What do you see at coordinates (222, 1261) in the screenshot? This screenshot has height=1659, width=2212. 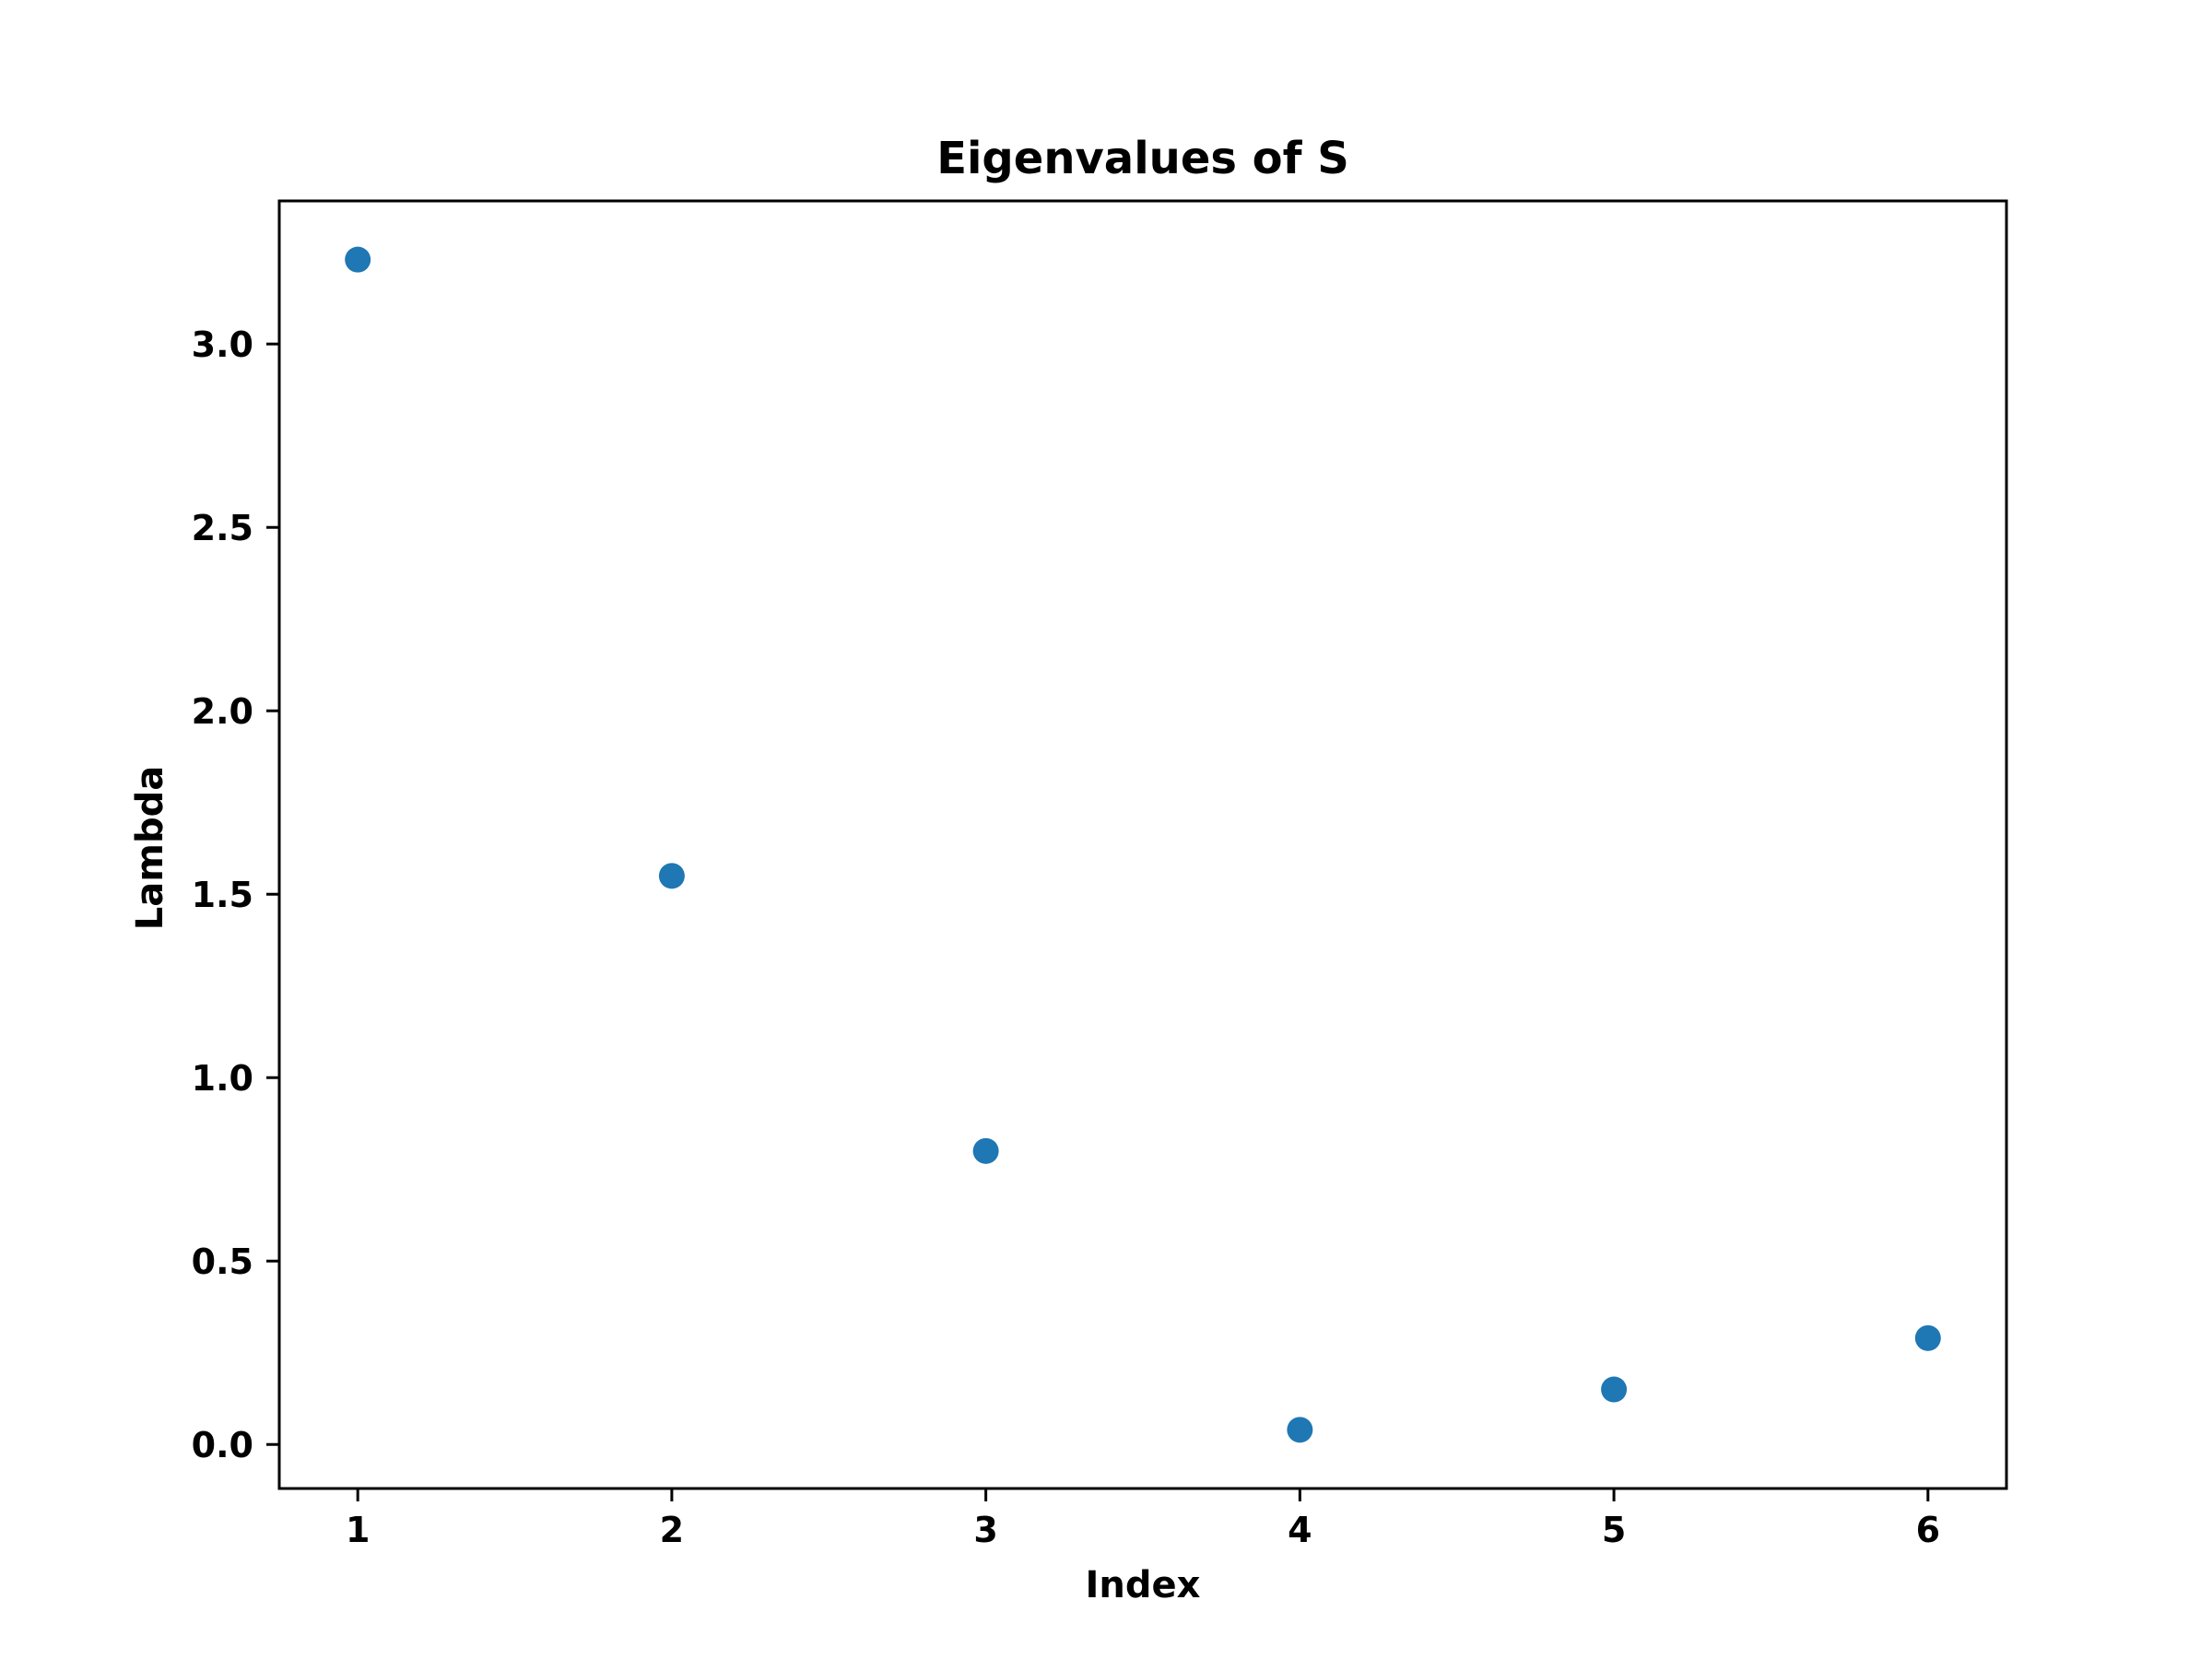 I see `y-tick-label: 0.5` at bounding box center [222, 1261].